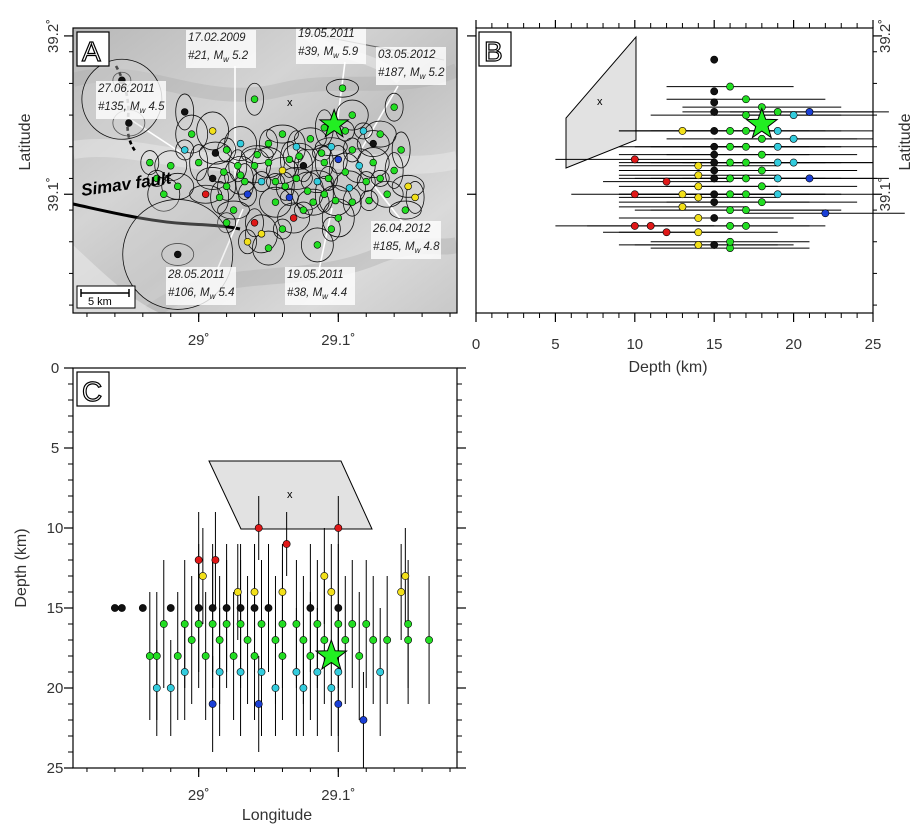  What do you see at coordinates (555, 344) in the screenshot?
I see `x-tick-label: 5` at bounding box center [555, 344].